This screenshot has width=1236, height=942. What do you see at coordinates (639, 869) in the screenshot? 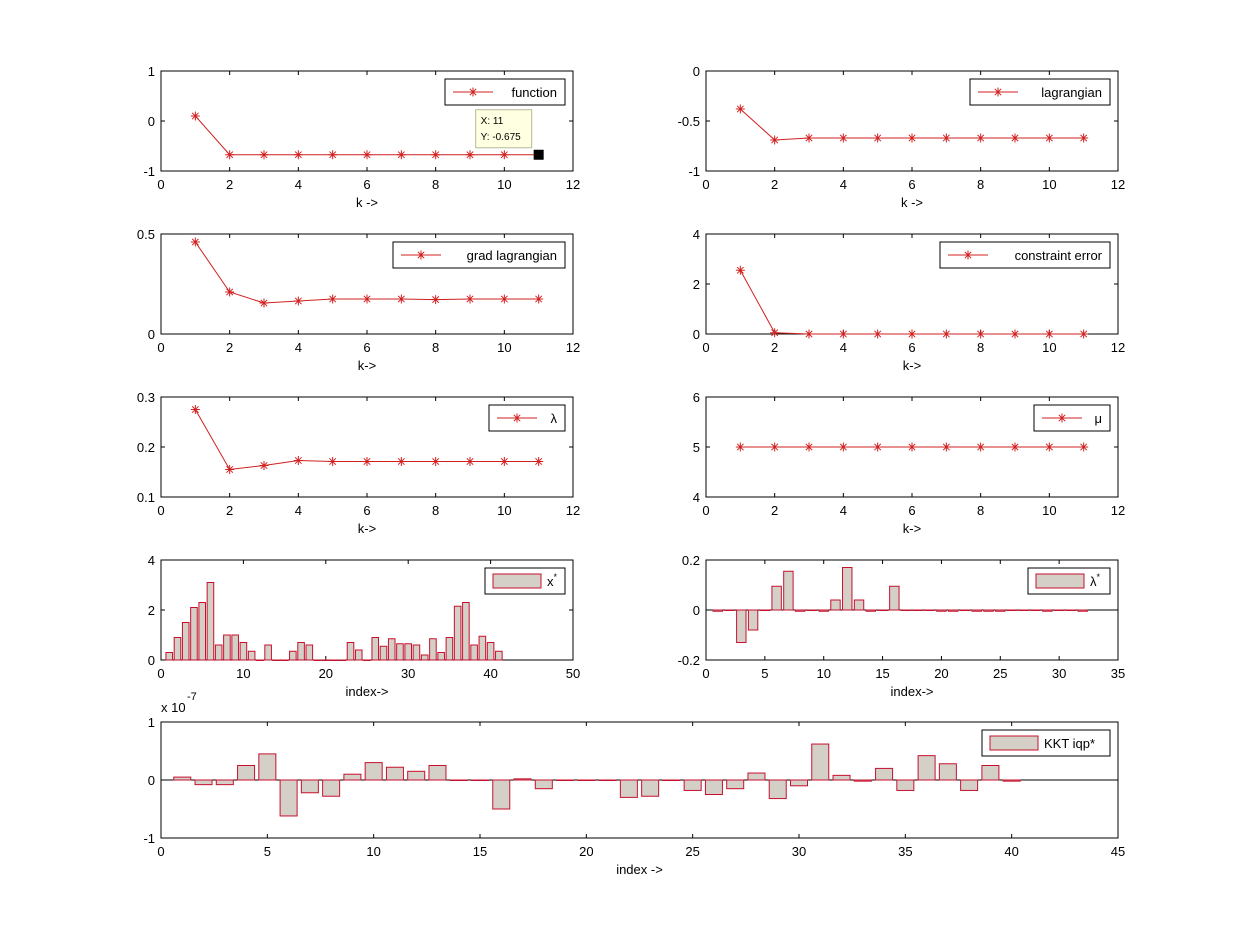
I see `x-axis-label: index ->` at bounding box center [639, 869].